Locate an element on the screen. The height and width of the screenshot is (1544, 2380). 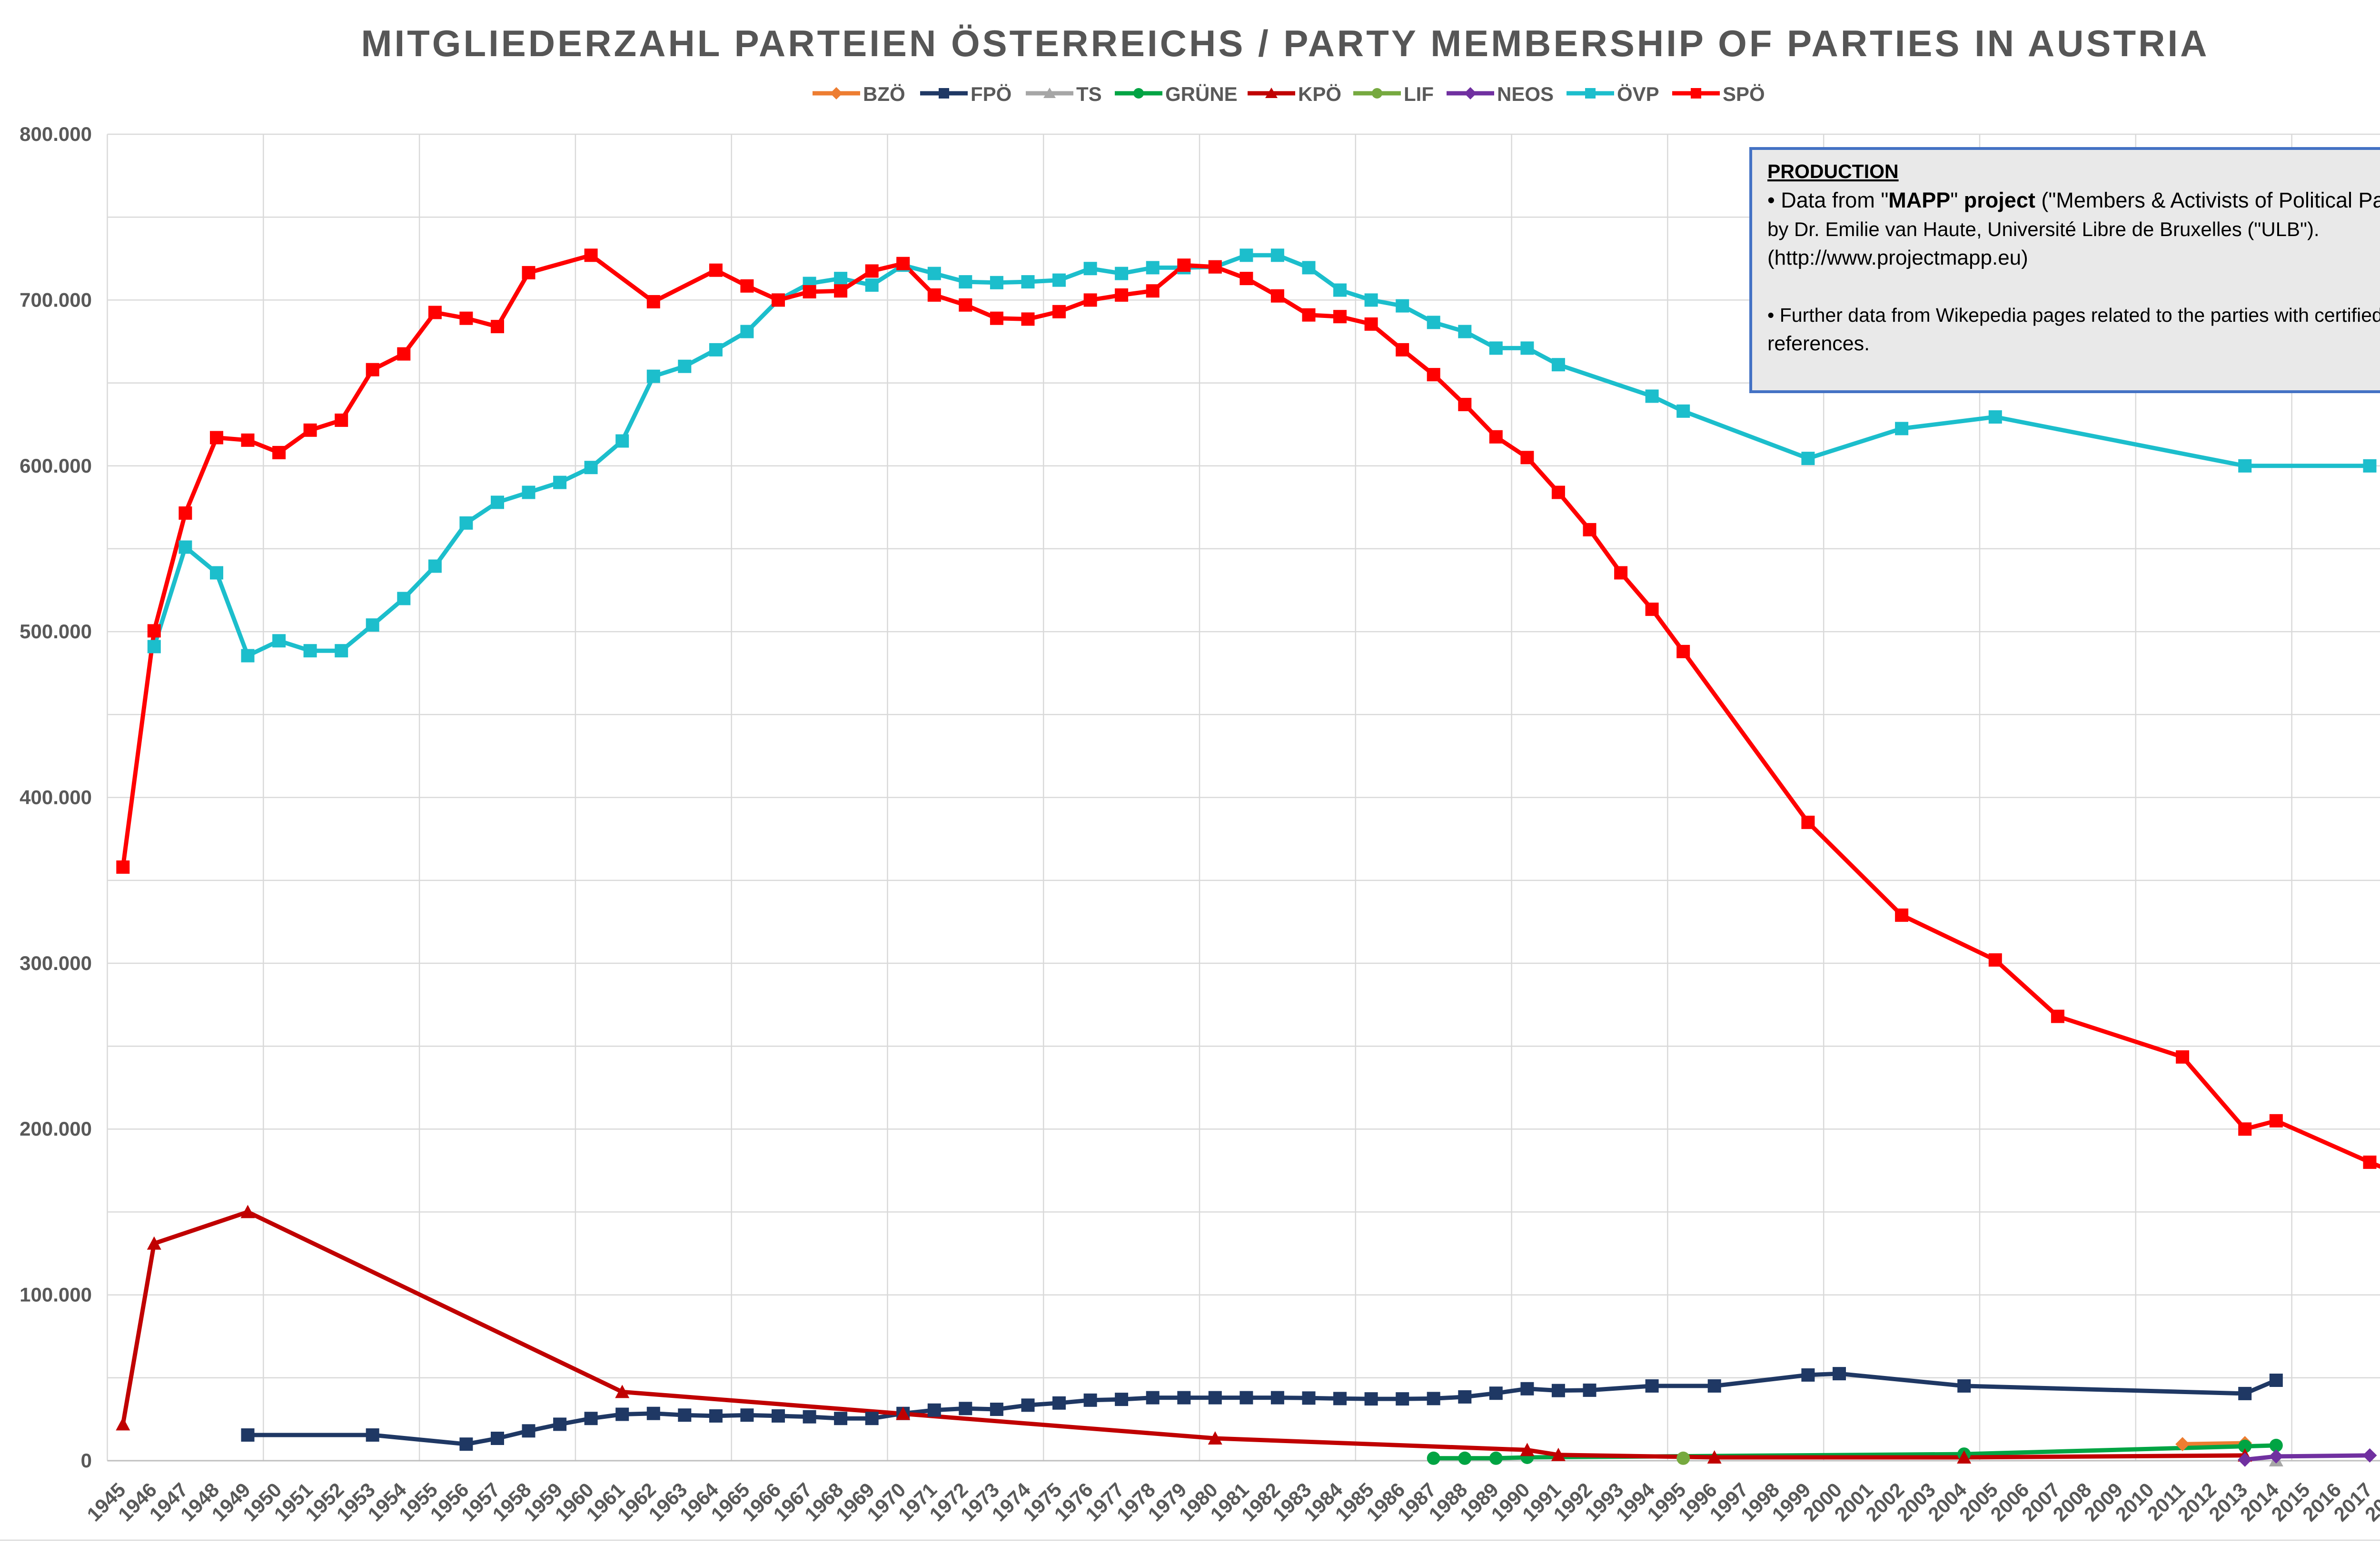
svg-text: 200.000 is located at coordinates (56, 1129).